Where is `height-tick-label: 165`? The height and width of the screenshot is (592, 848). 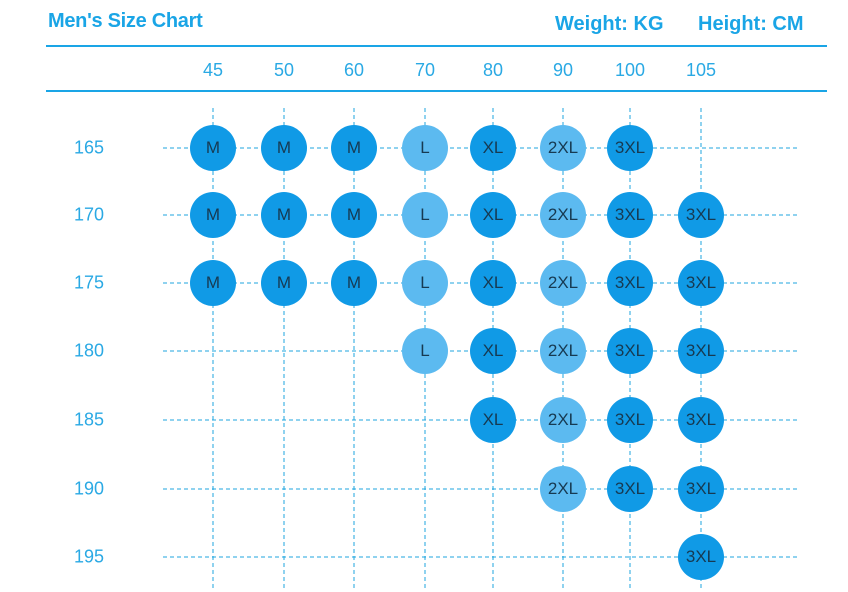
height-tick-label: 165 is located at coordinates (89, 147).